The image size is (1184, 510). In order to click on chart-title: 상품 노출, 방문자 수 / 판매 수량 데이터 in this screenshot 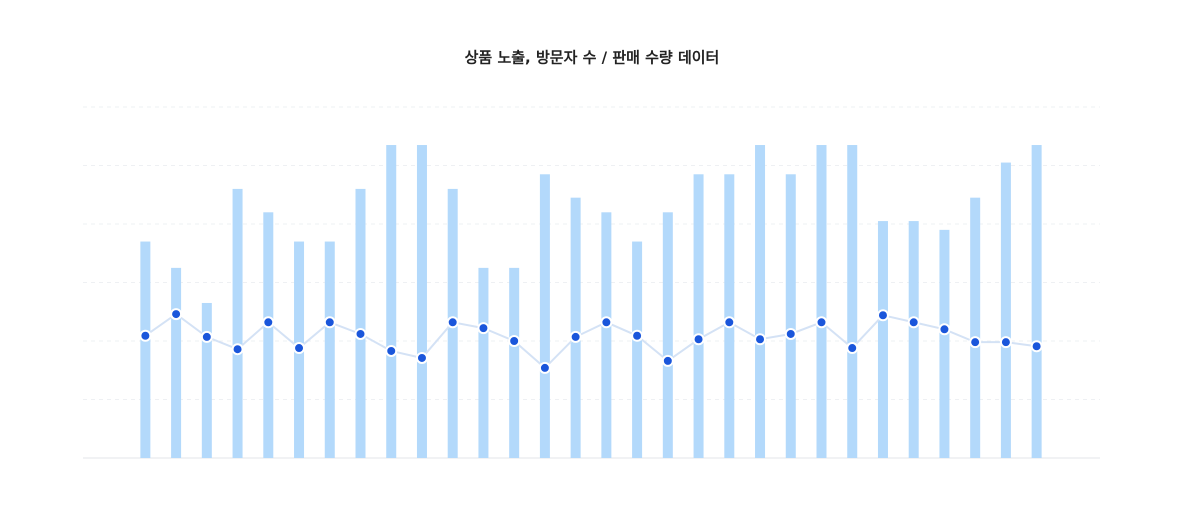, I will do `click(592, 58)`.